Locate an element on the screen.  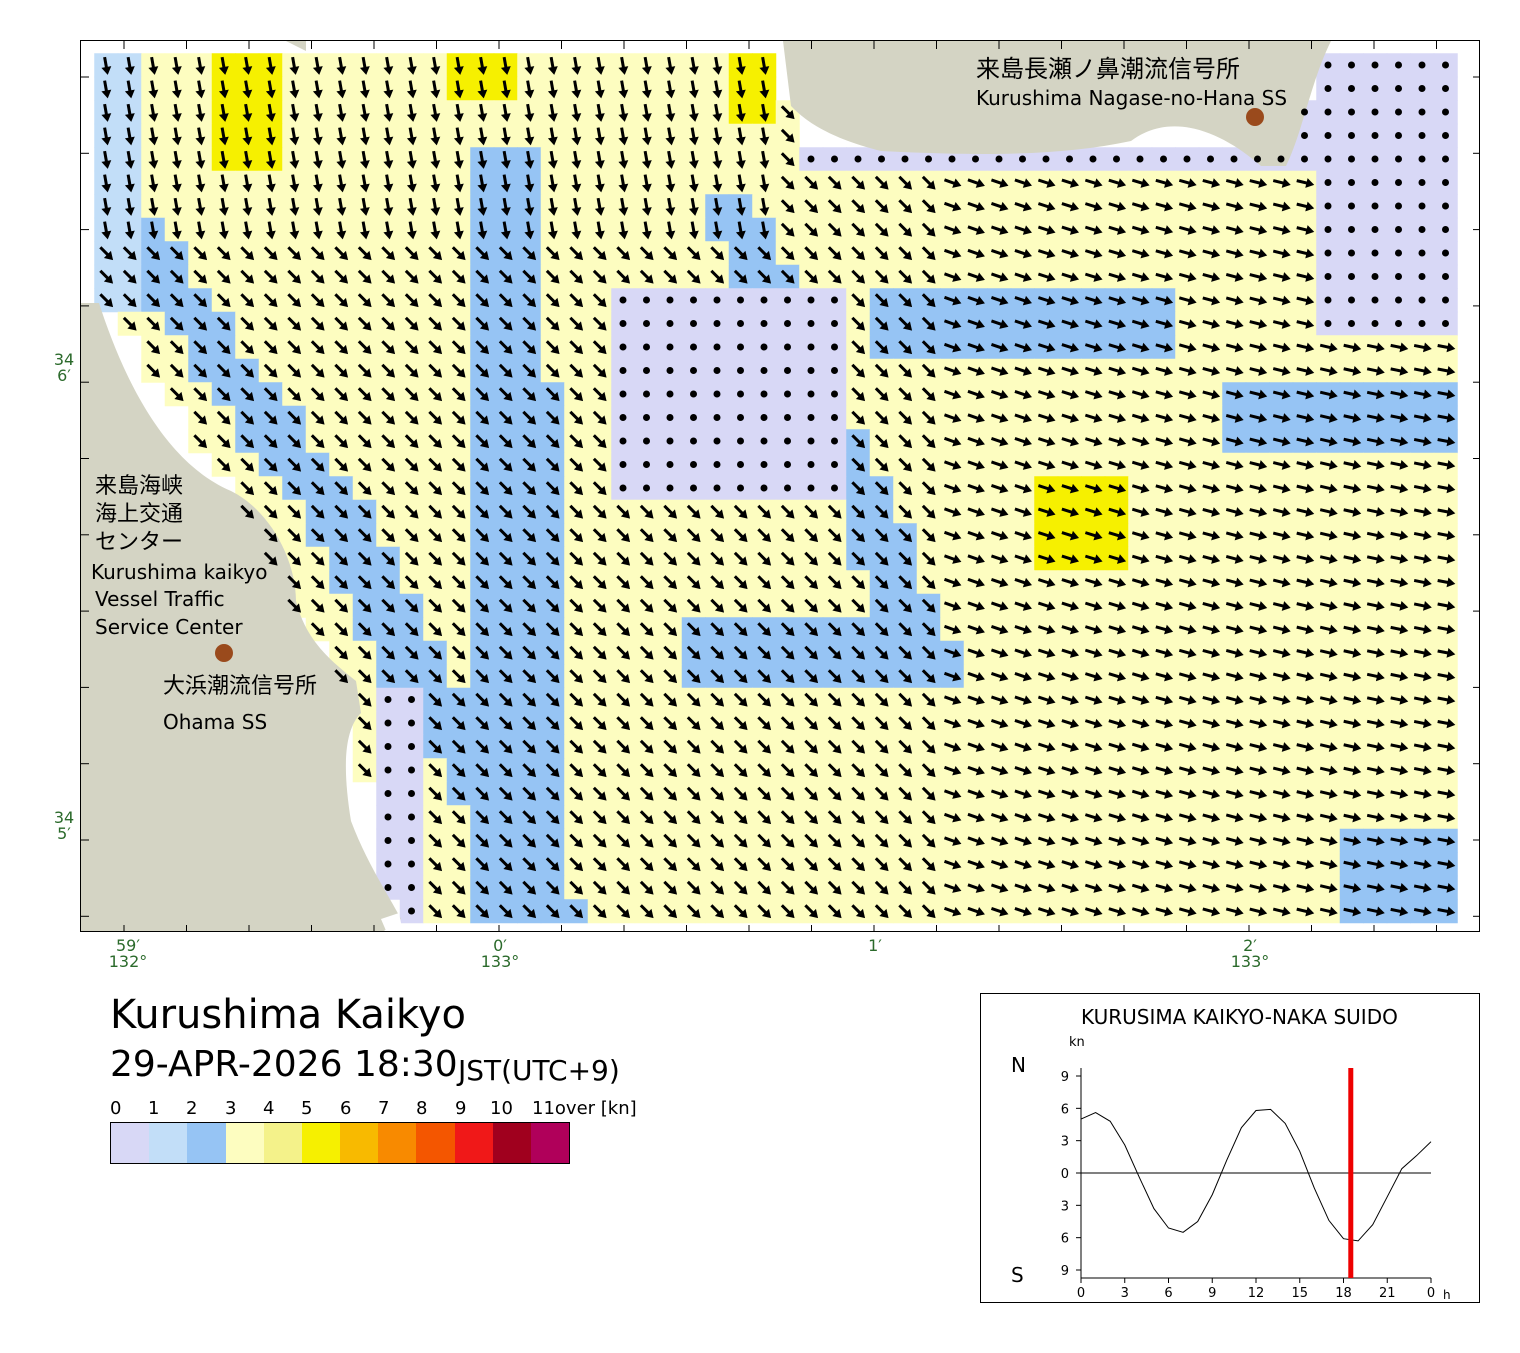
tide-chart-north-label: N is located at coordinates (1018, 1065).